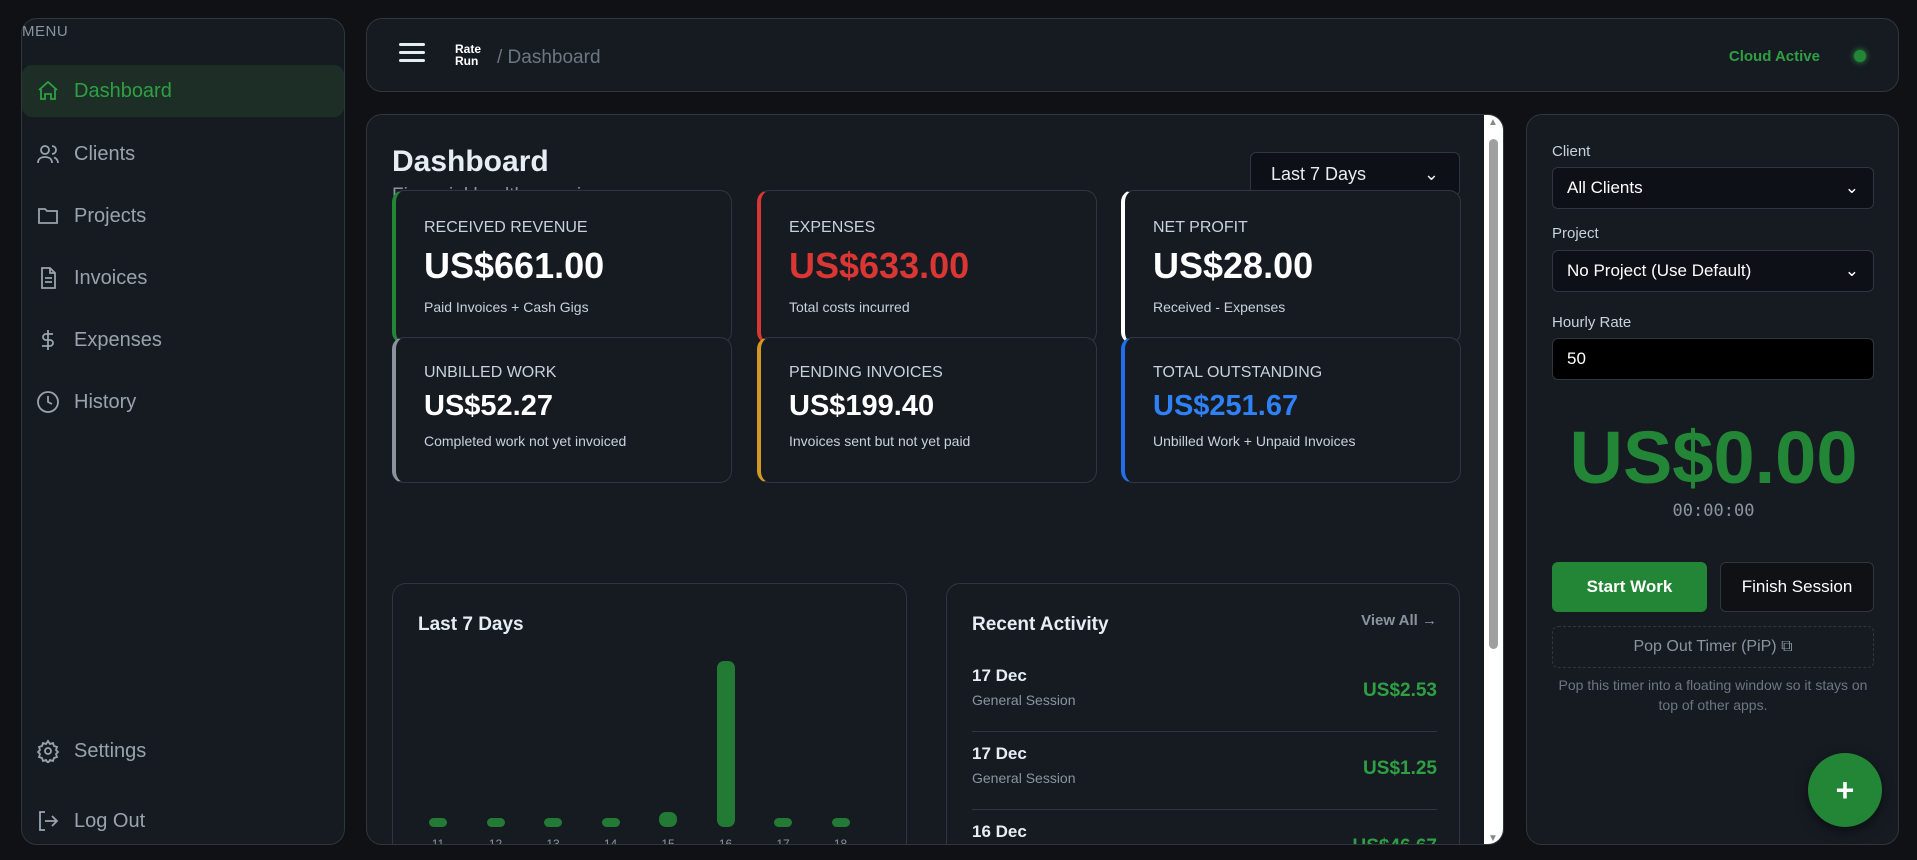 Image resolution: width=1917 pixels, height=860 pixels. I want to click on chart-card: Last 7 Days 11 12 13 14 15 16 17 18, so click(649, 714).